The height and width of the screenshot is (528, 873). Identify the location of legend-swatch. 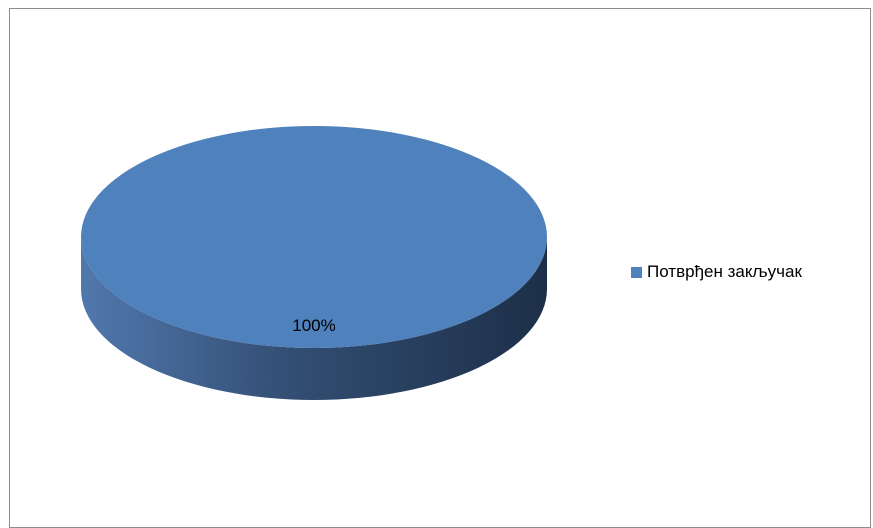
(636, 272).